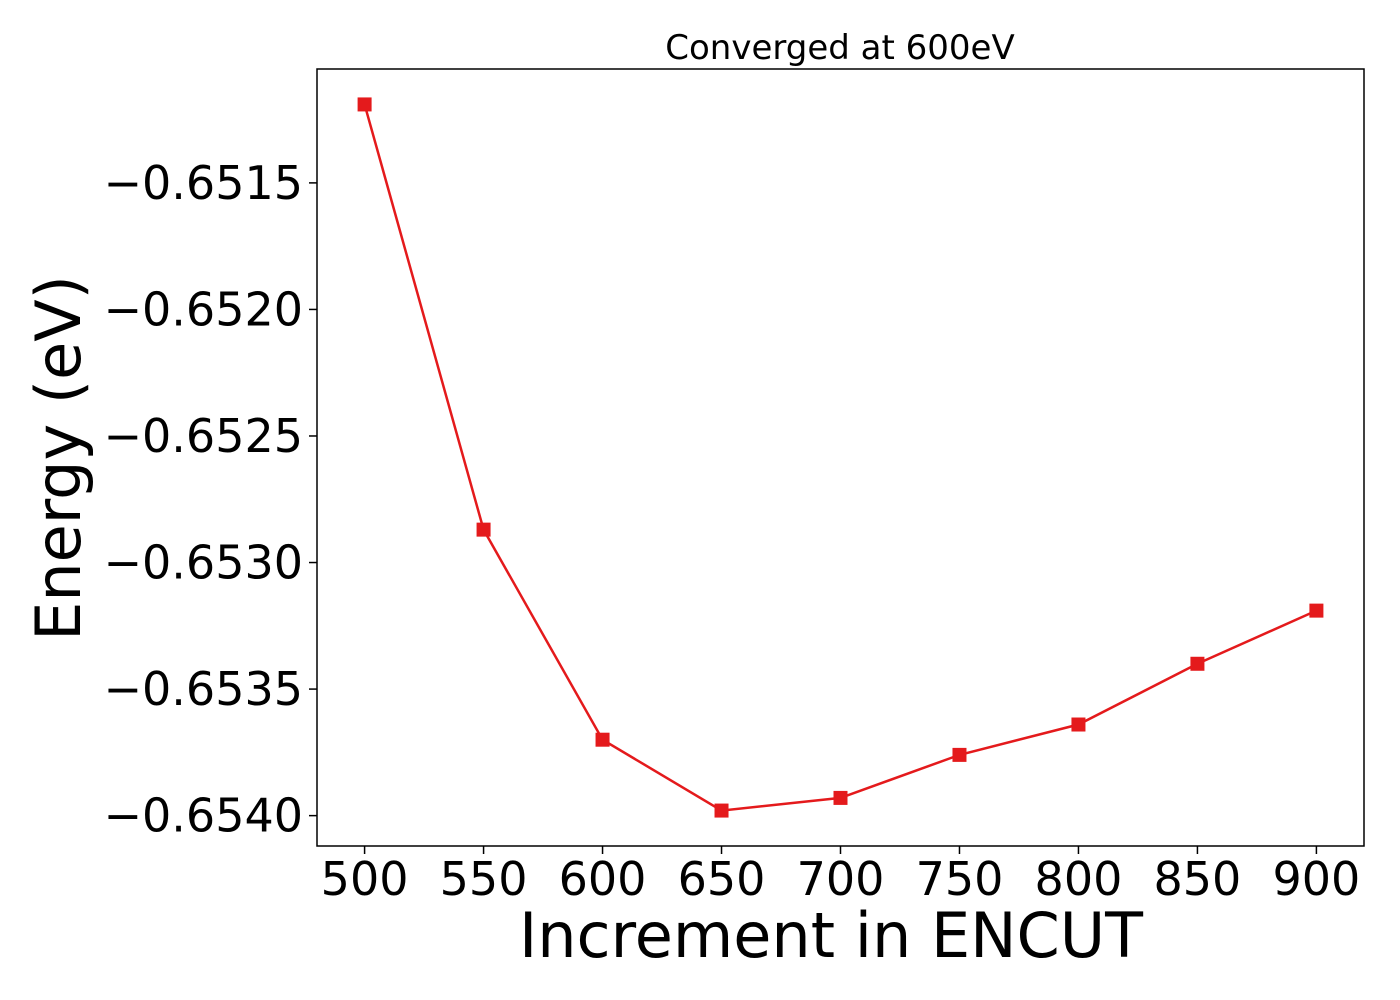 The width and height of the screenshot is (1400, 1000). I want to click on y-tick-label: −0.6515, so click(204, 183).